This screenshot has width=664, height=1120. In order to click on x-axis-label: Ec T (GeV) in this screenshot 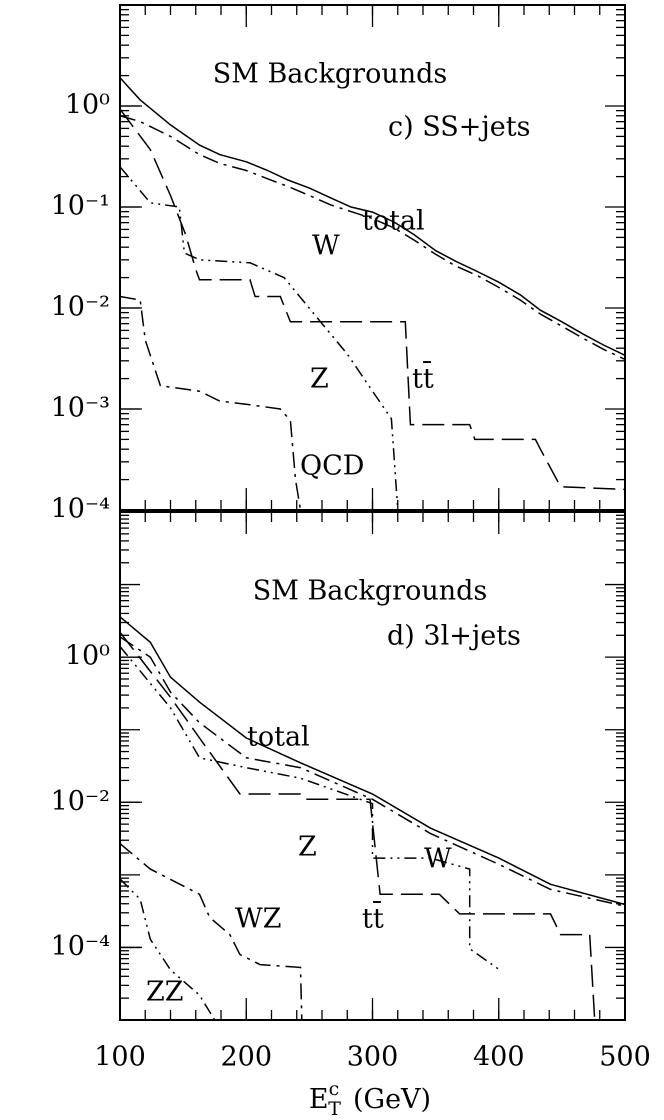, I will do `click(370, 1099)`.